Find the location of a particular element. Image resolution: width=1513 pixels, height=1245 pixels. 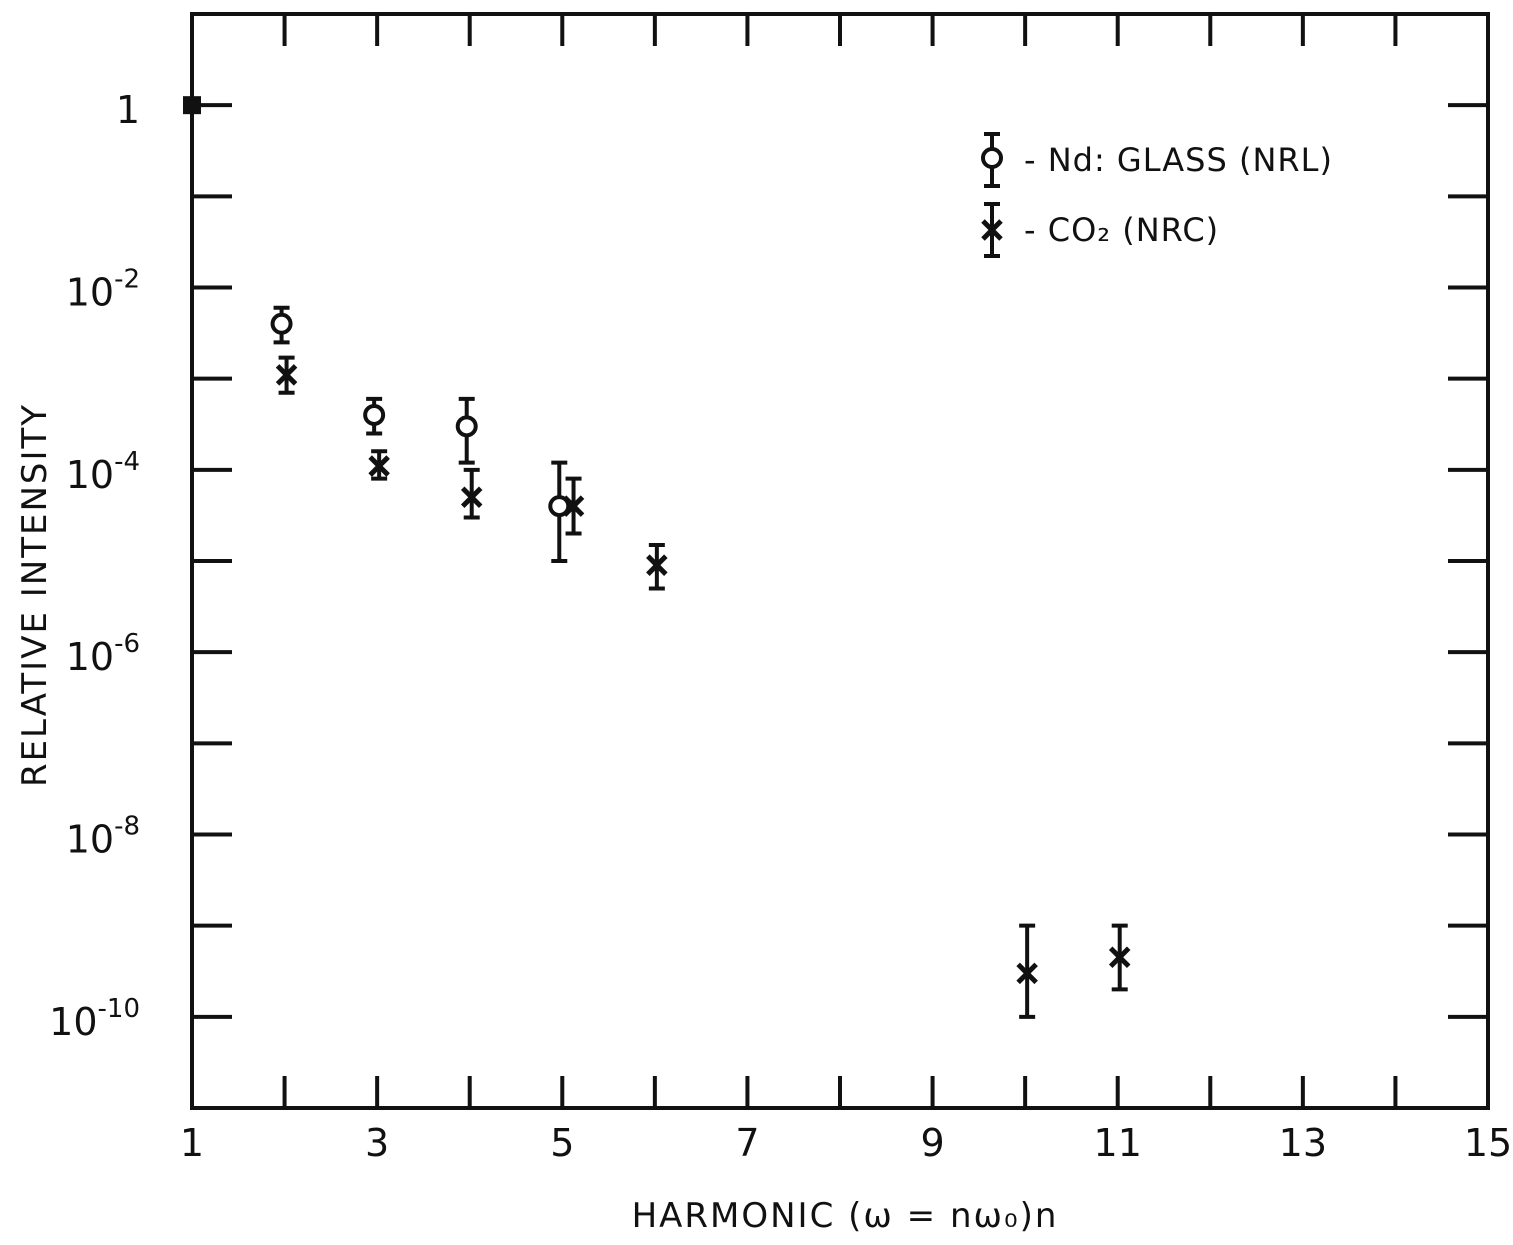

y-tick-label: 10⁻² is located at coordinates (103, 290).